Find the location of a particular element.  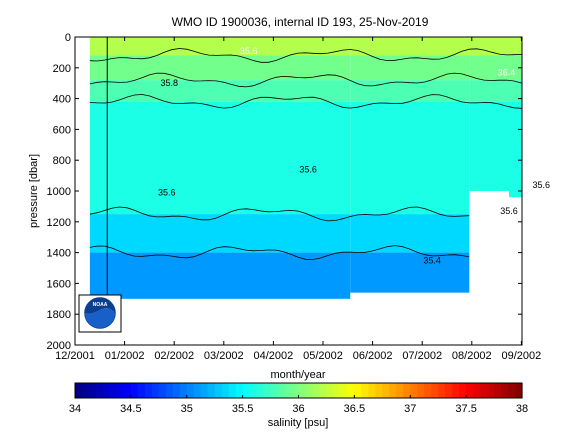

colorbar-tick-label-0: 34 is located at coordinates (75, 409).